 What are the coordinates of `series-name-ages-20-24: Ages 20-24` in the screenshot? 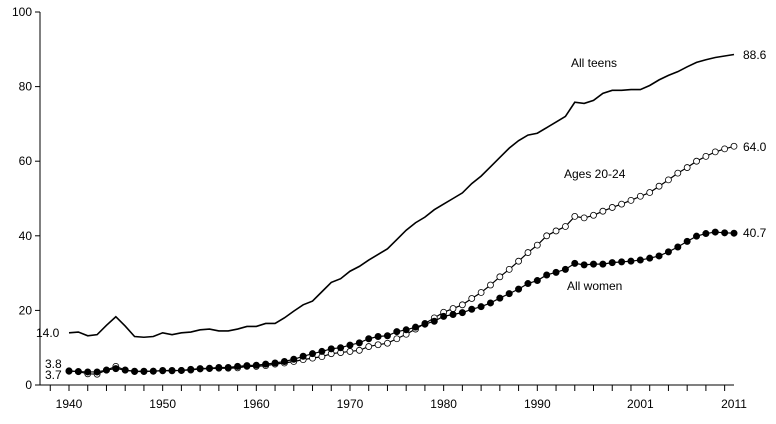 It's located at (595, 174).